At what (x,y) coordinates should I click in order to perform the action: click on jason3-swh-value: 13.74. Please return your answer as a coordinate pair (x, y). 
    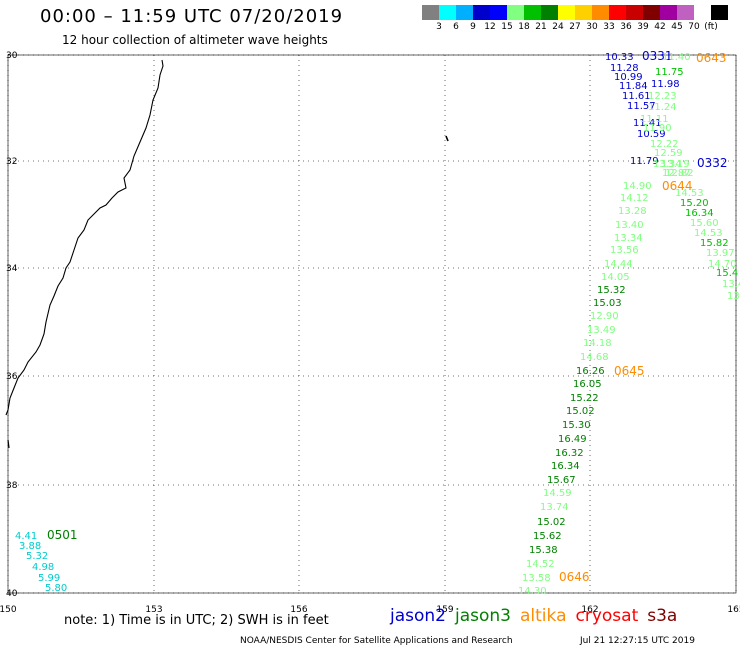
    Looking at the image, I should click on (554, 507).